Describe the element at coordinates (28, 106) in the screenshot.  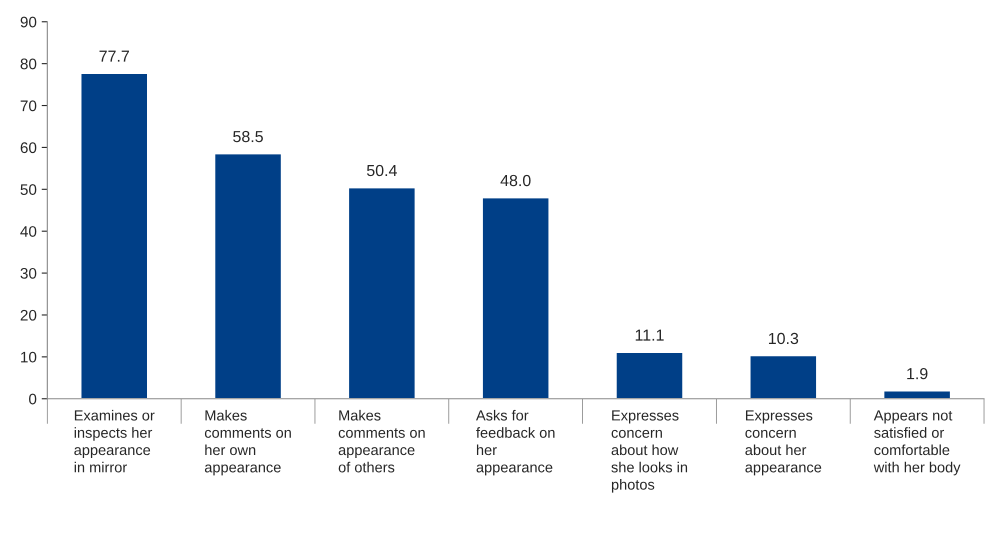
I see `y-tick-label: 70` at that location.